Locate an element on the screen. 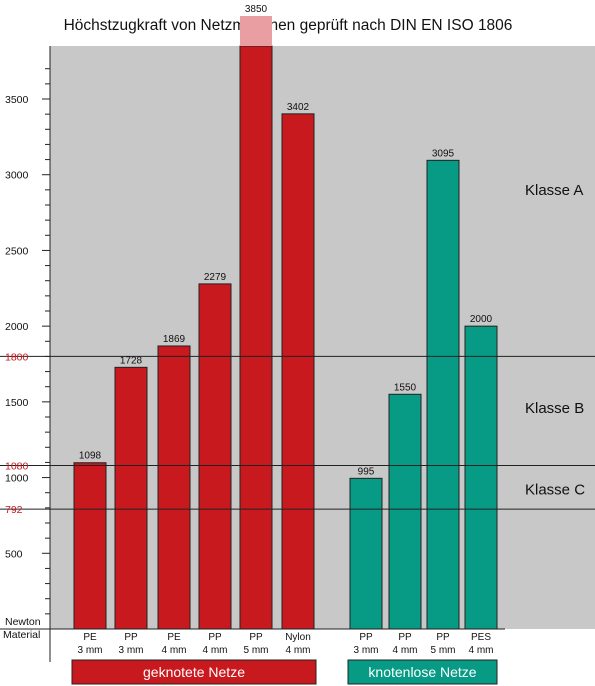 The width and height of the screenshot is (595, 686). bar-value-label-7: 995 is located at coordinates (366, 471).